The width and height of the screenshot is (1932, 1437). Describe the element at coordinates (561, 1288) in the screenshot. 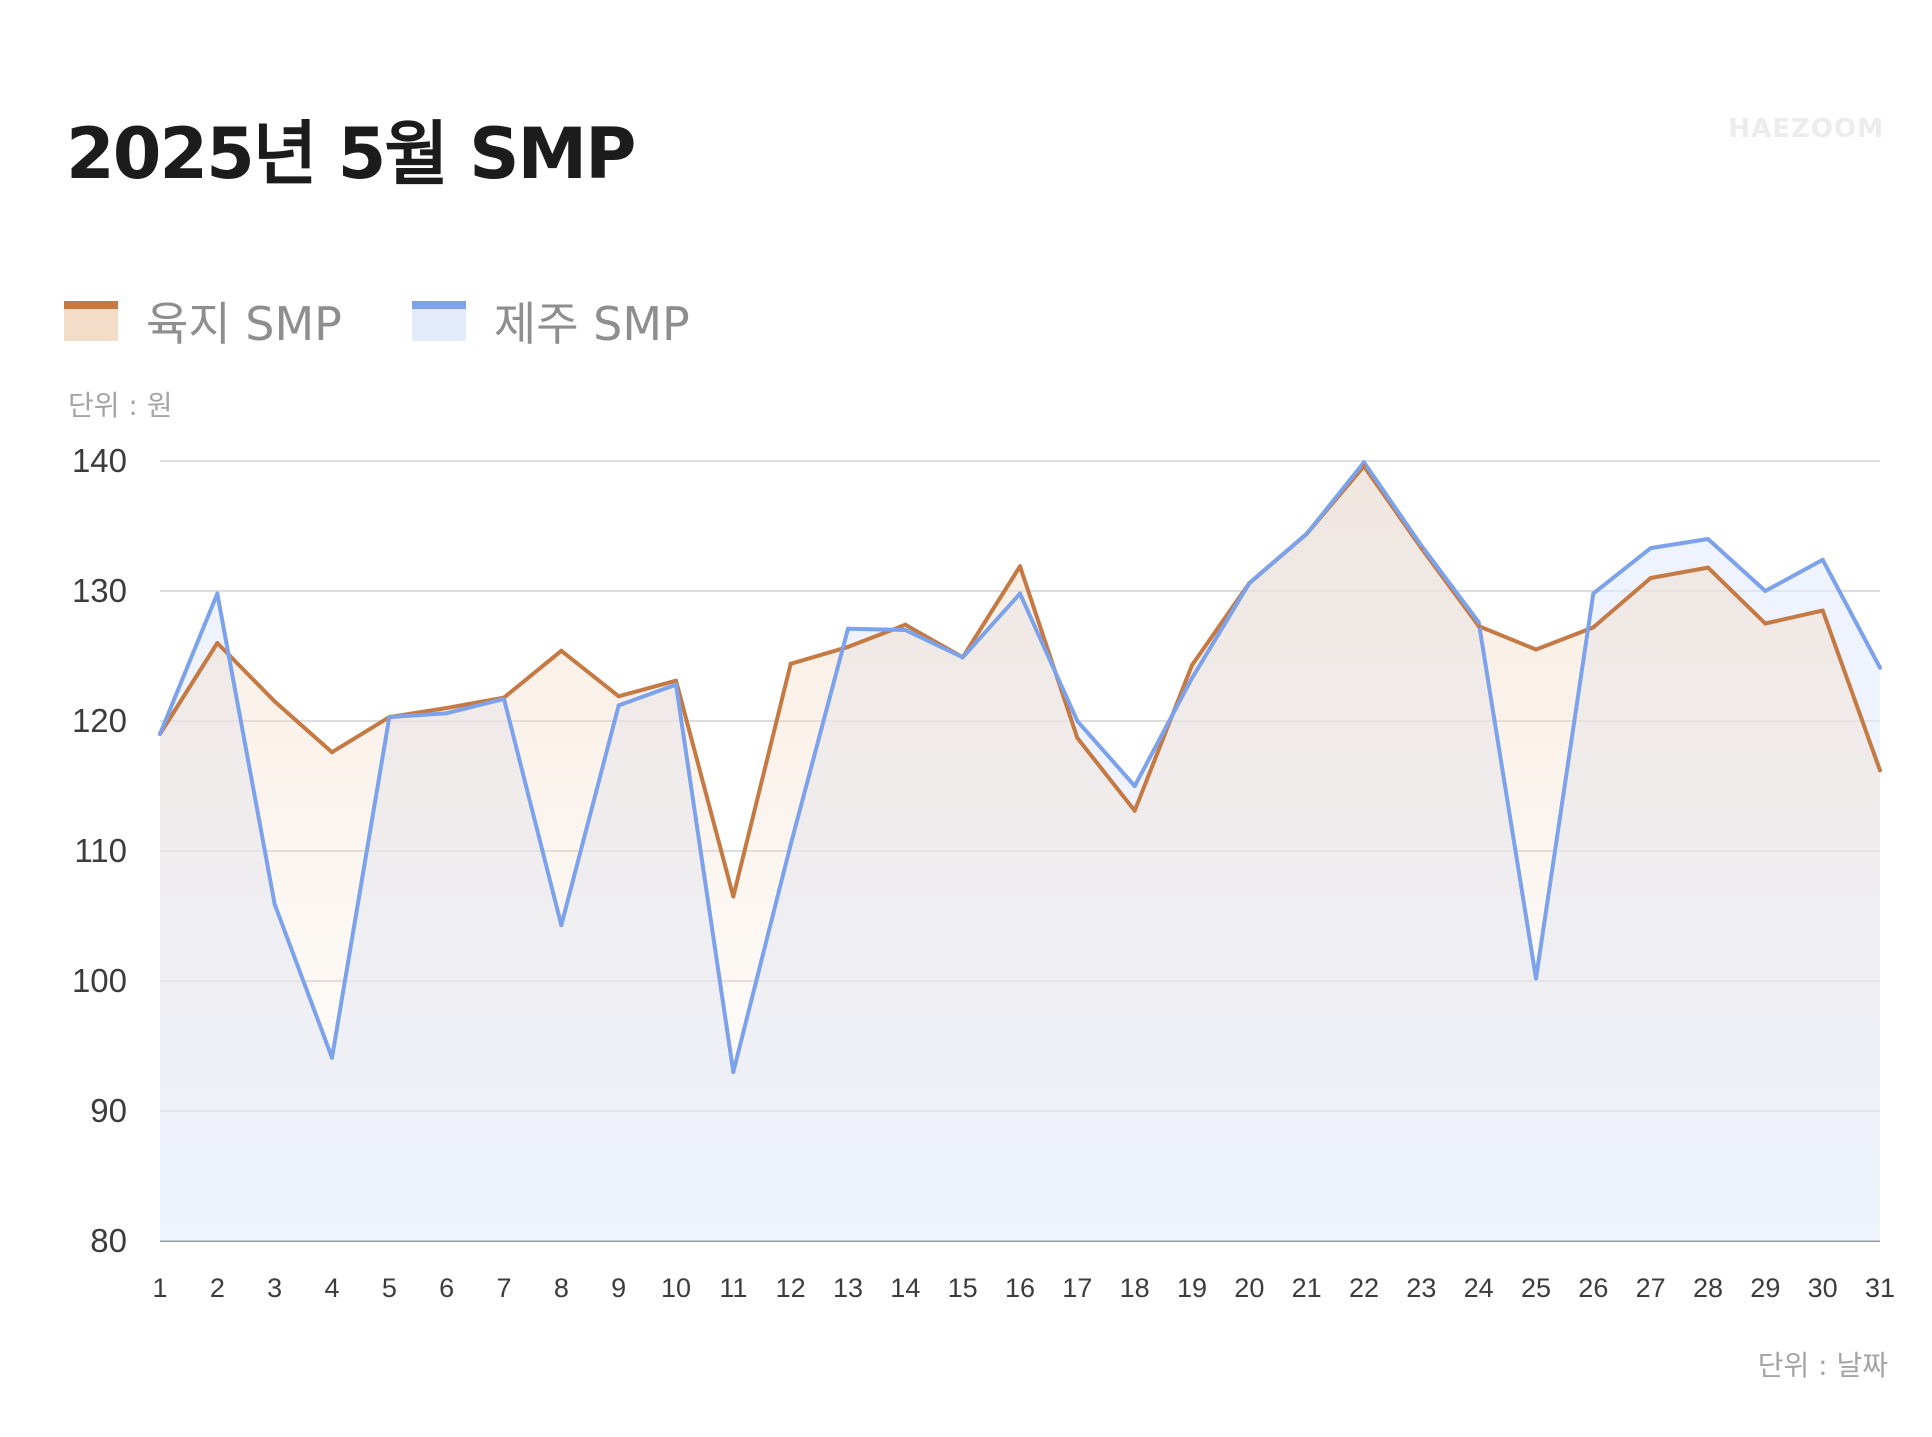

I see `x-tick-8: 8` at that location.